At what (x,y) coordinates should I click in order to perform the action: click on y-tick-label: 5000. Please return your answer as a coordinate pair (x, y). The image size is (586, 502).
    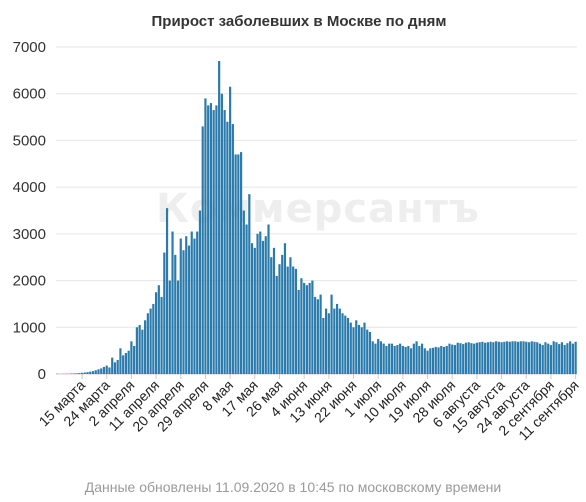
    Looking at the image, I should click on (29, 140).